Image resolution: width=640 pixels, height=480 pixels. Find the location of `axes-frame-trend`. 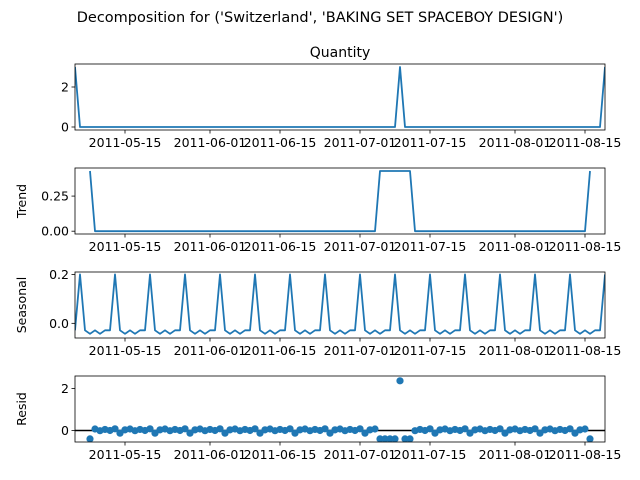

axes-frame-trend is located at coordinates (340, 201).